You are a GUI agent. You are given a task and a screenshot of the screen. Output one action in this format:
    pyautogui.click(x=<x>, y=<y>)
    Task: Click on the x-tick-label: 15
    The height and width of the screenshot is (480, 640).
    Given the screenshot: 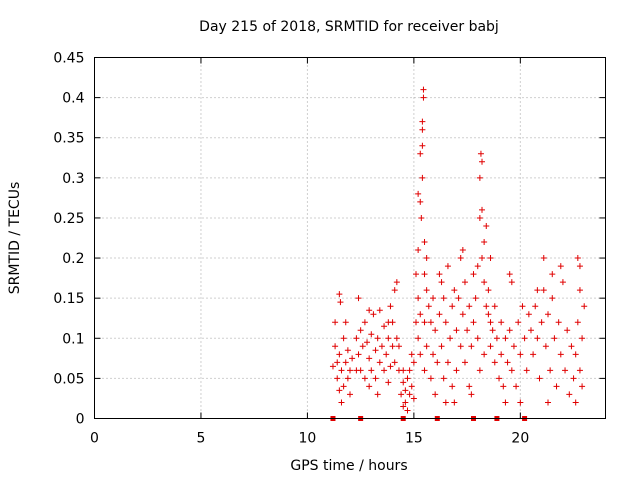 What is the action you would take?
    pyautogui.click(x=414, y=439)
    